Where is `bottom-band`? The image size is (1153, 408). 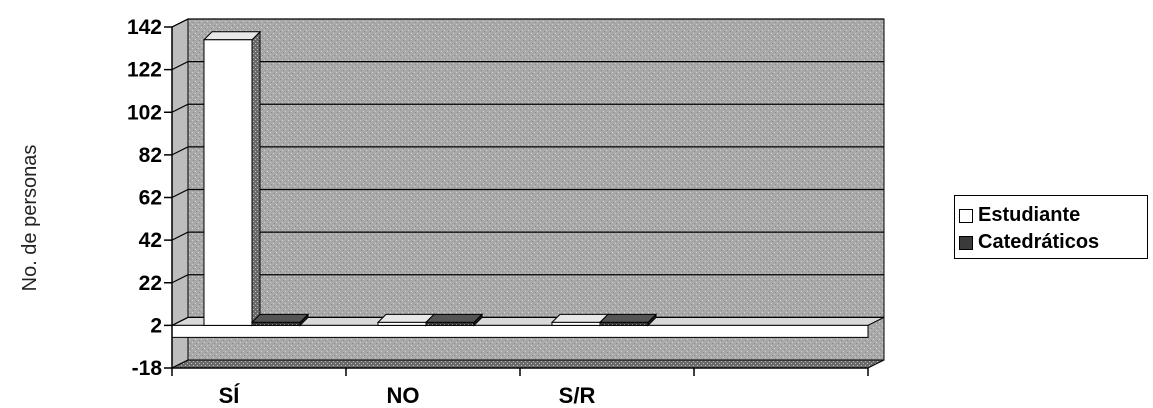 bottom-band is located at coordinates (528, 364).